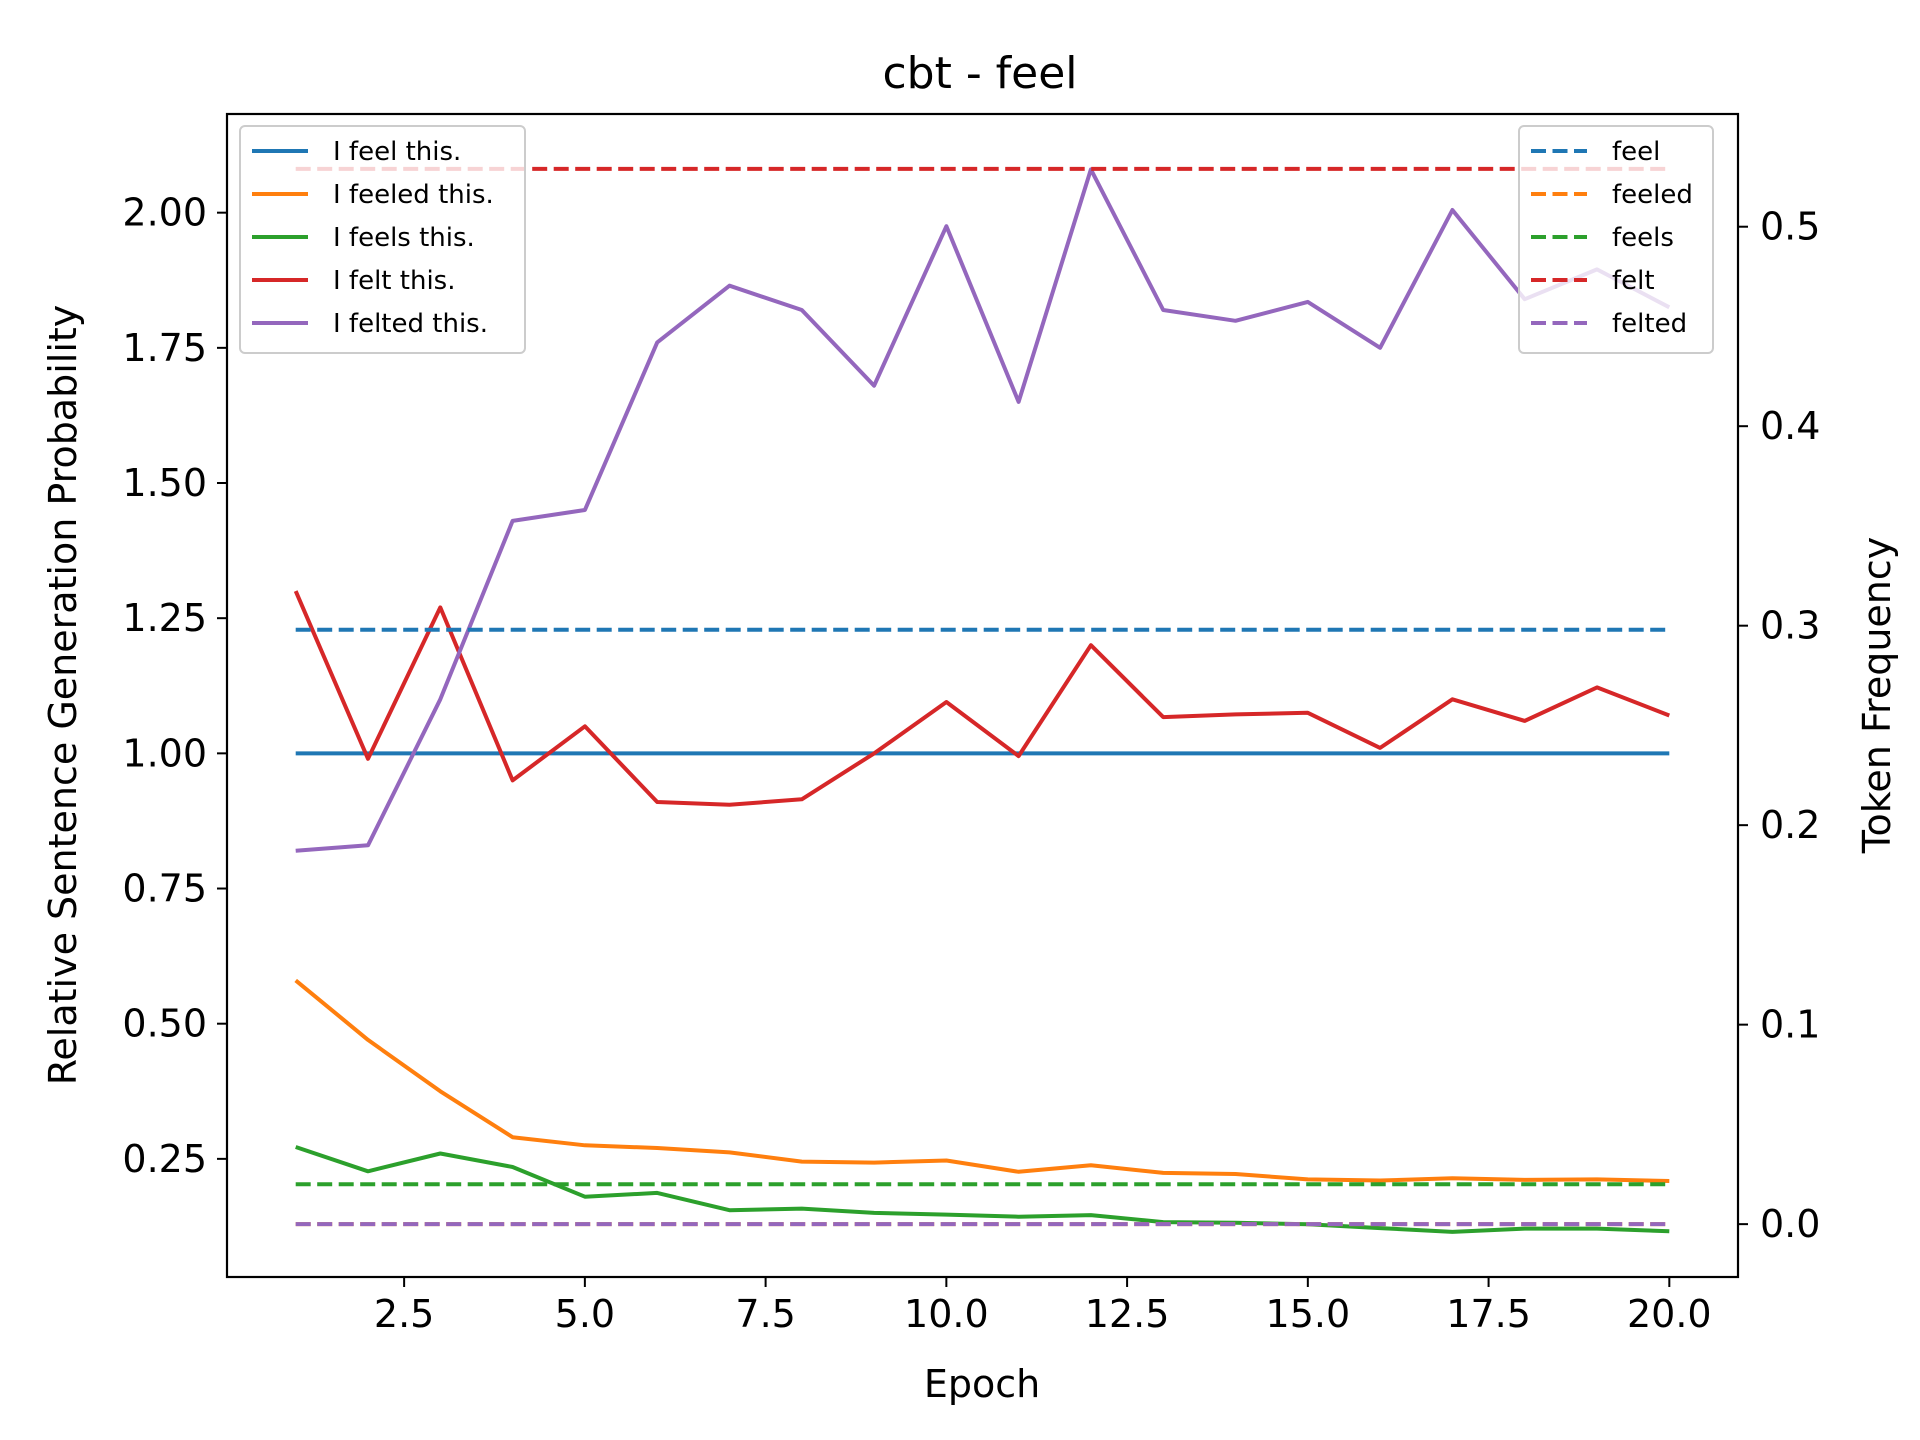 Image resolution: width=1920 pixels, height=1440 pixels. I want to click on x-tick-label: 7.5, so click(765, 1314).